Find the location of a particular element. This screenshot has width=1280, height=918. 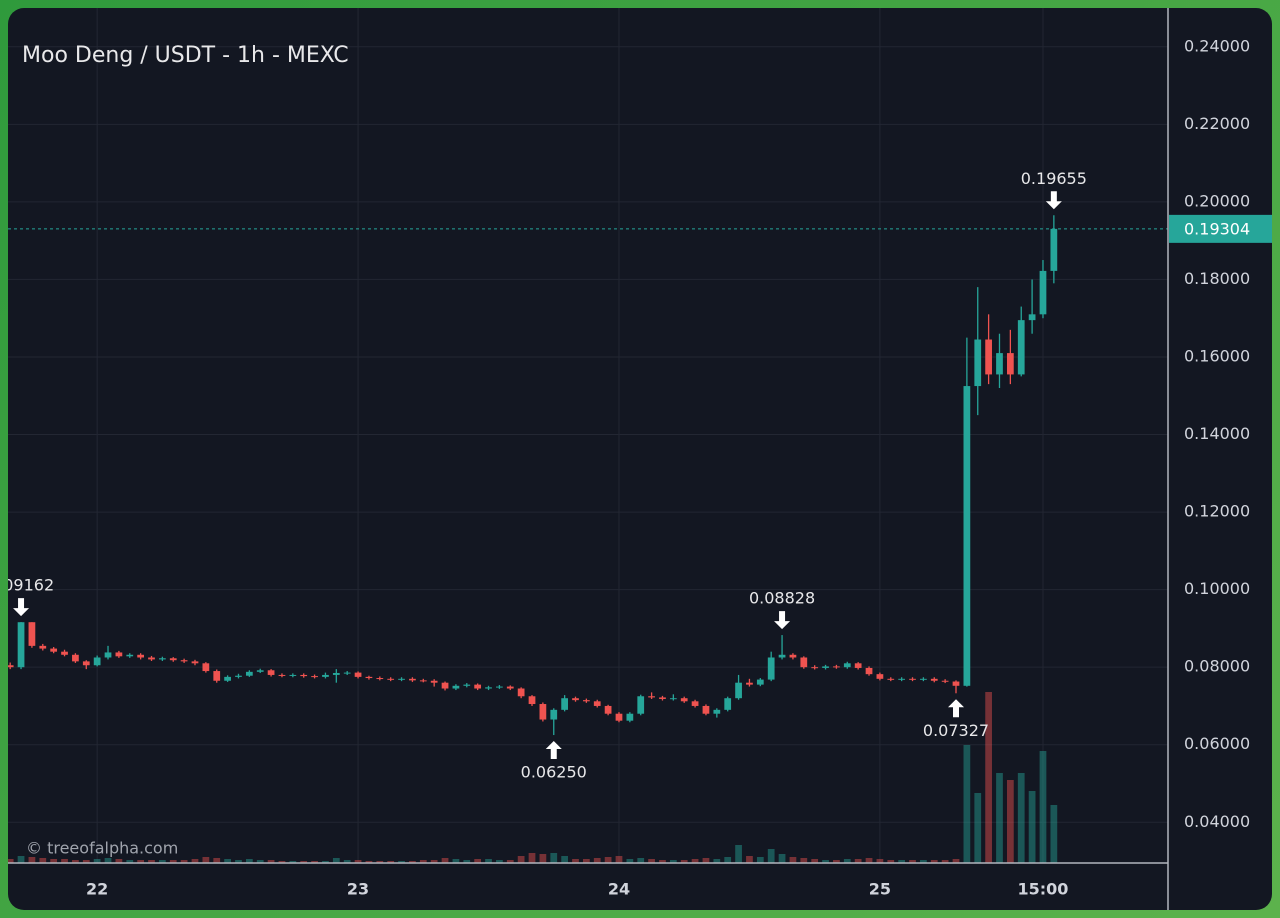

y-tick-label: 0.14000 is located at coordinates (1217, 433).